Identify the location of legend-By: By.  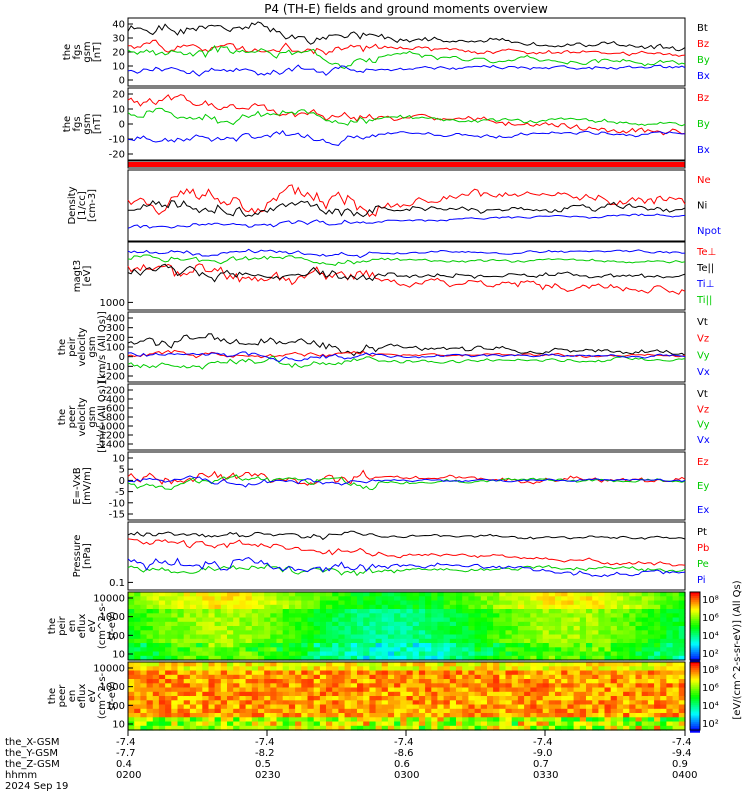
(703, 60).